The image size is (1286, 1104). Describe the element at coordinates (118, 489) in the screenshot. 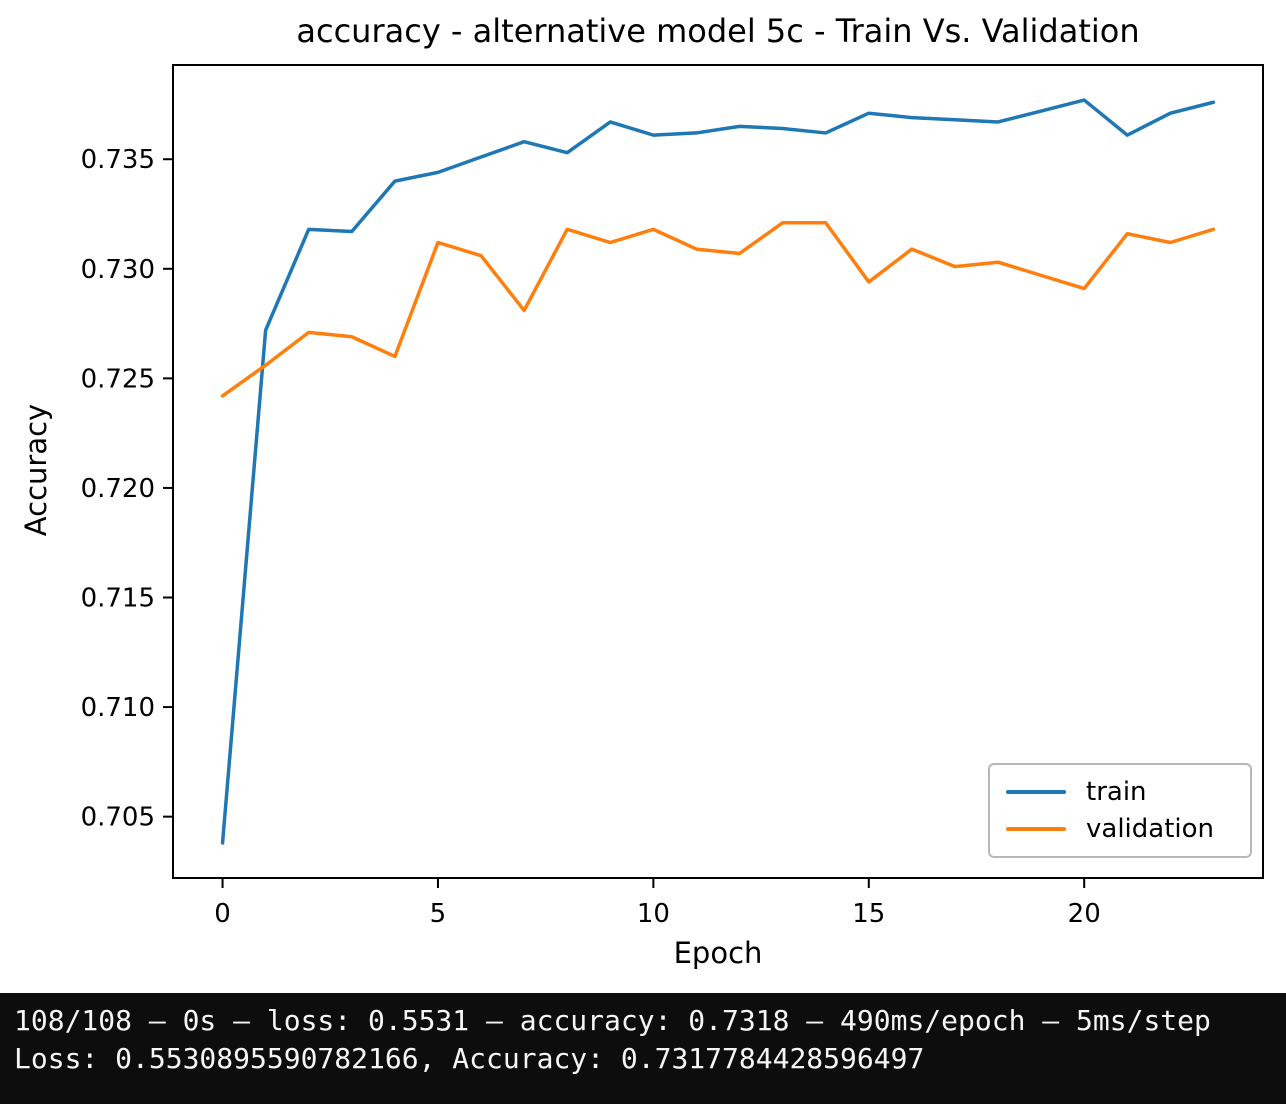

I see `svg-text: 0.720` at that location.